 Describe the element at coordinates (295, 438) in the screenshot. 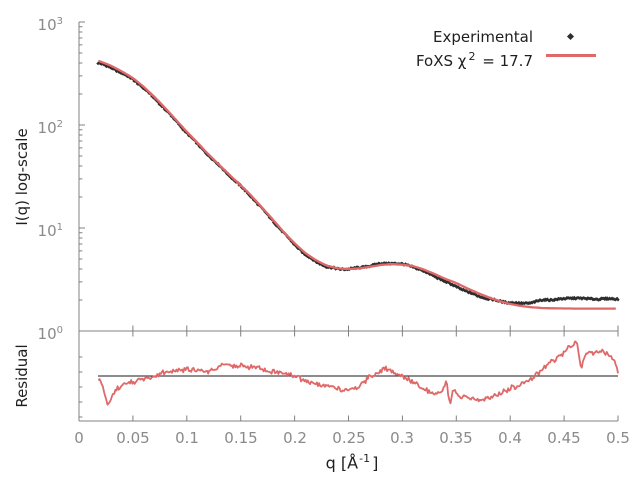

I see `xtick-02: 0.2` at that location.